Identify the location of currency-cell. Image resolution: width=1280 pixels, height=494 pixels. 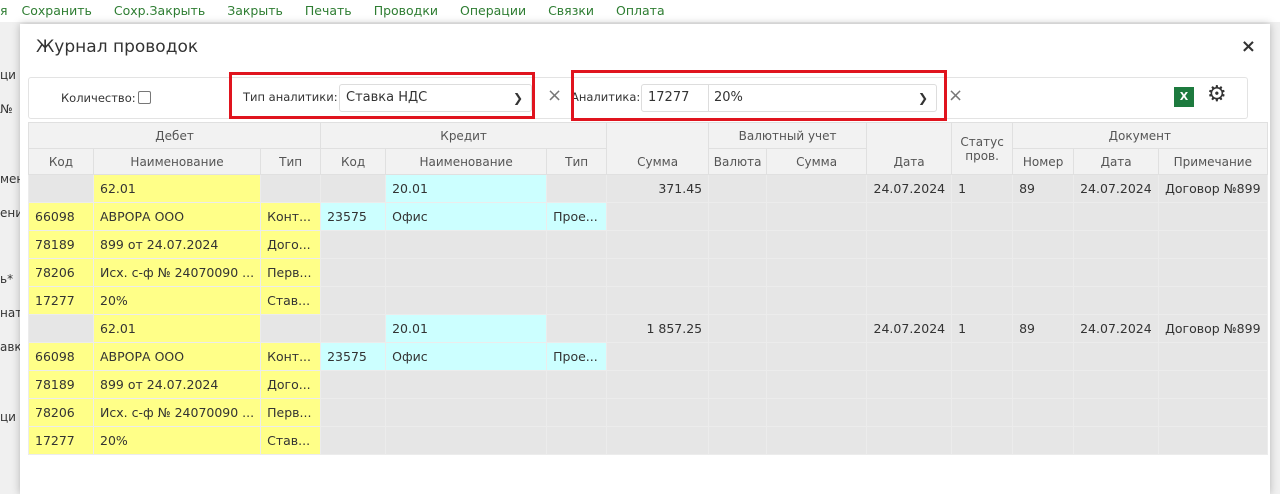
(738, 328).